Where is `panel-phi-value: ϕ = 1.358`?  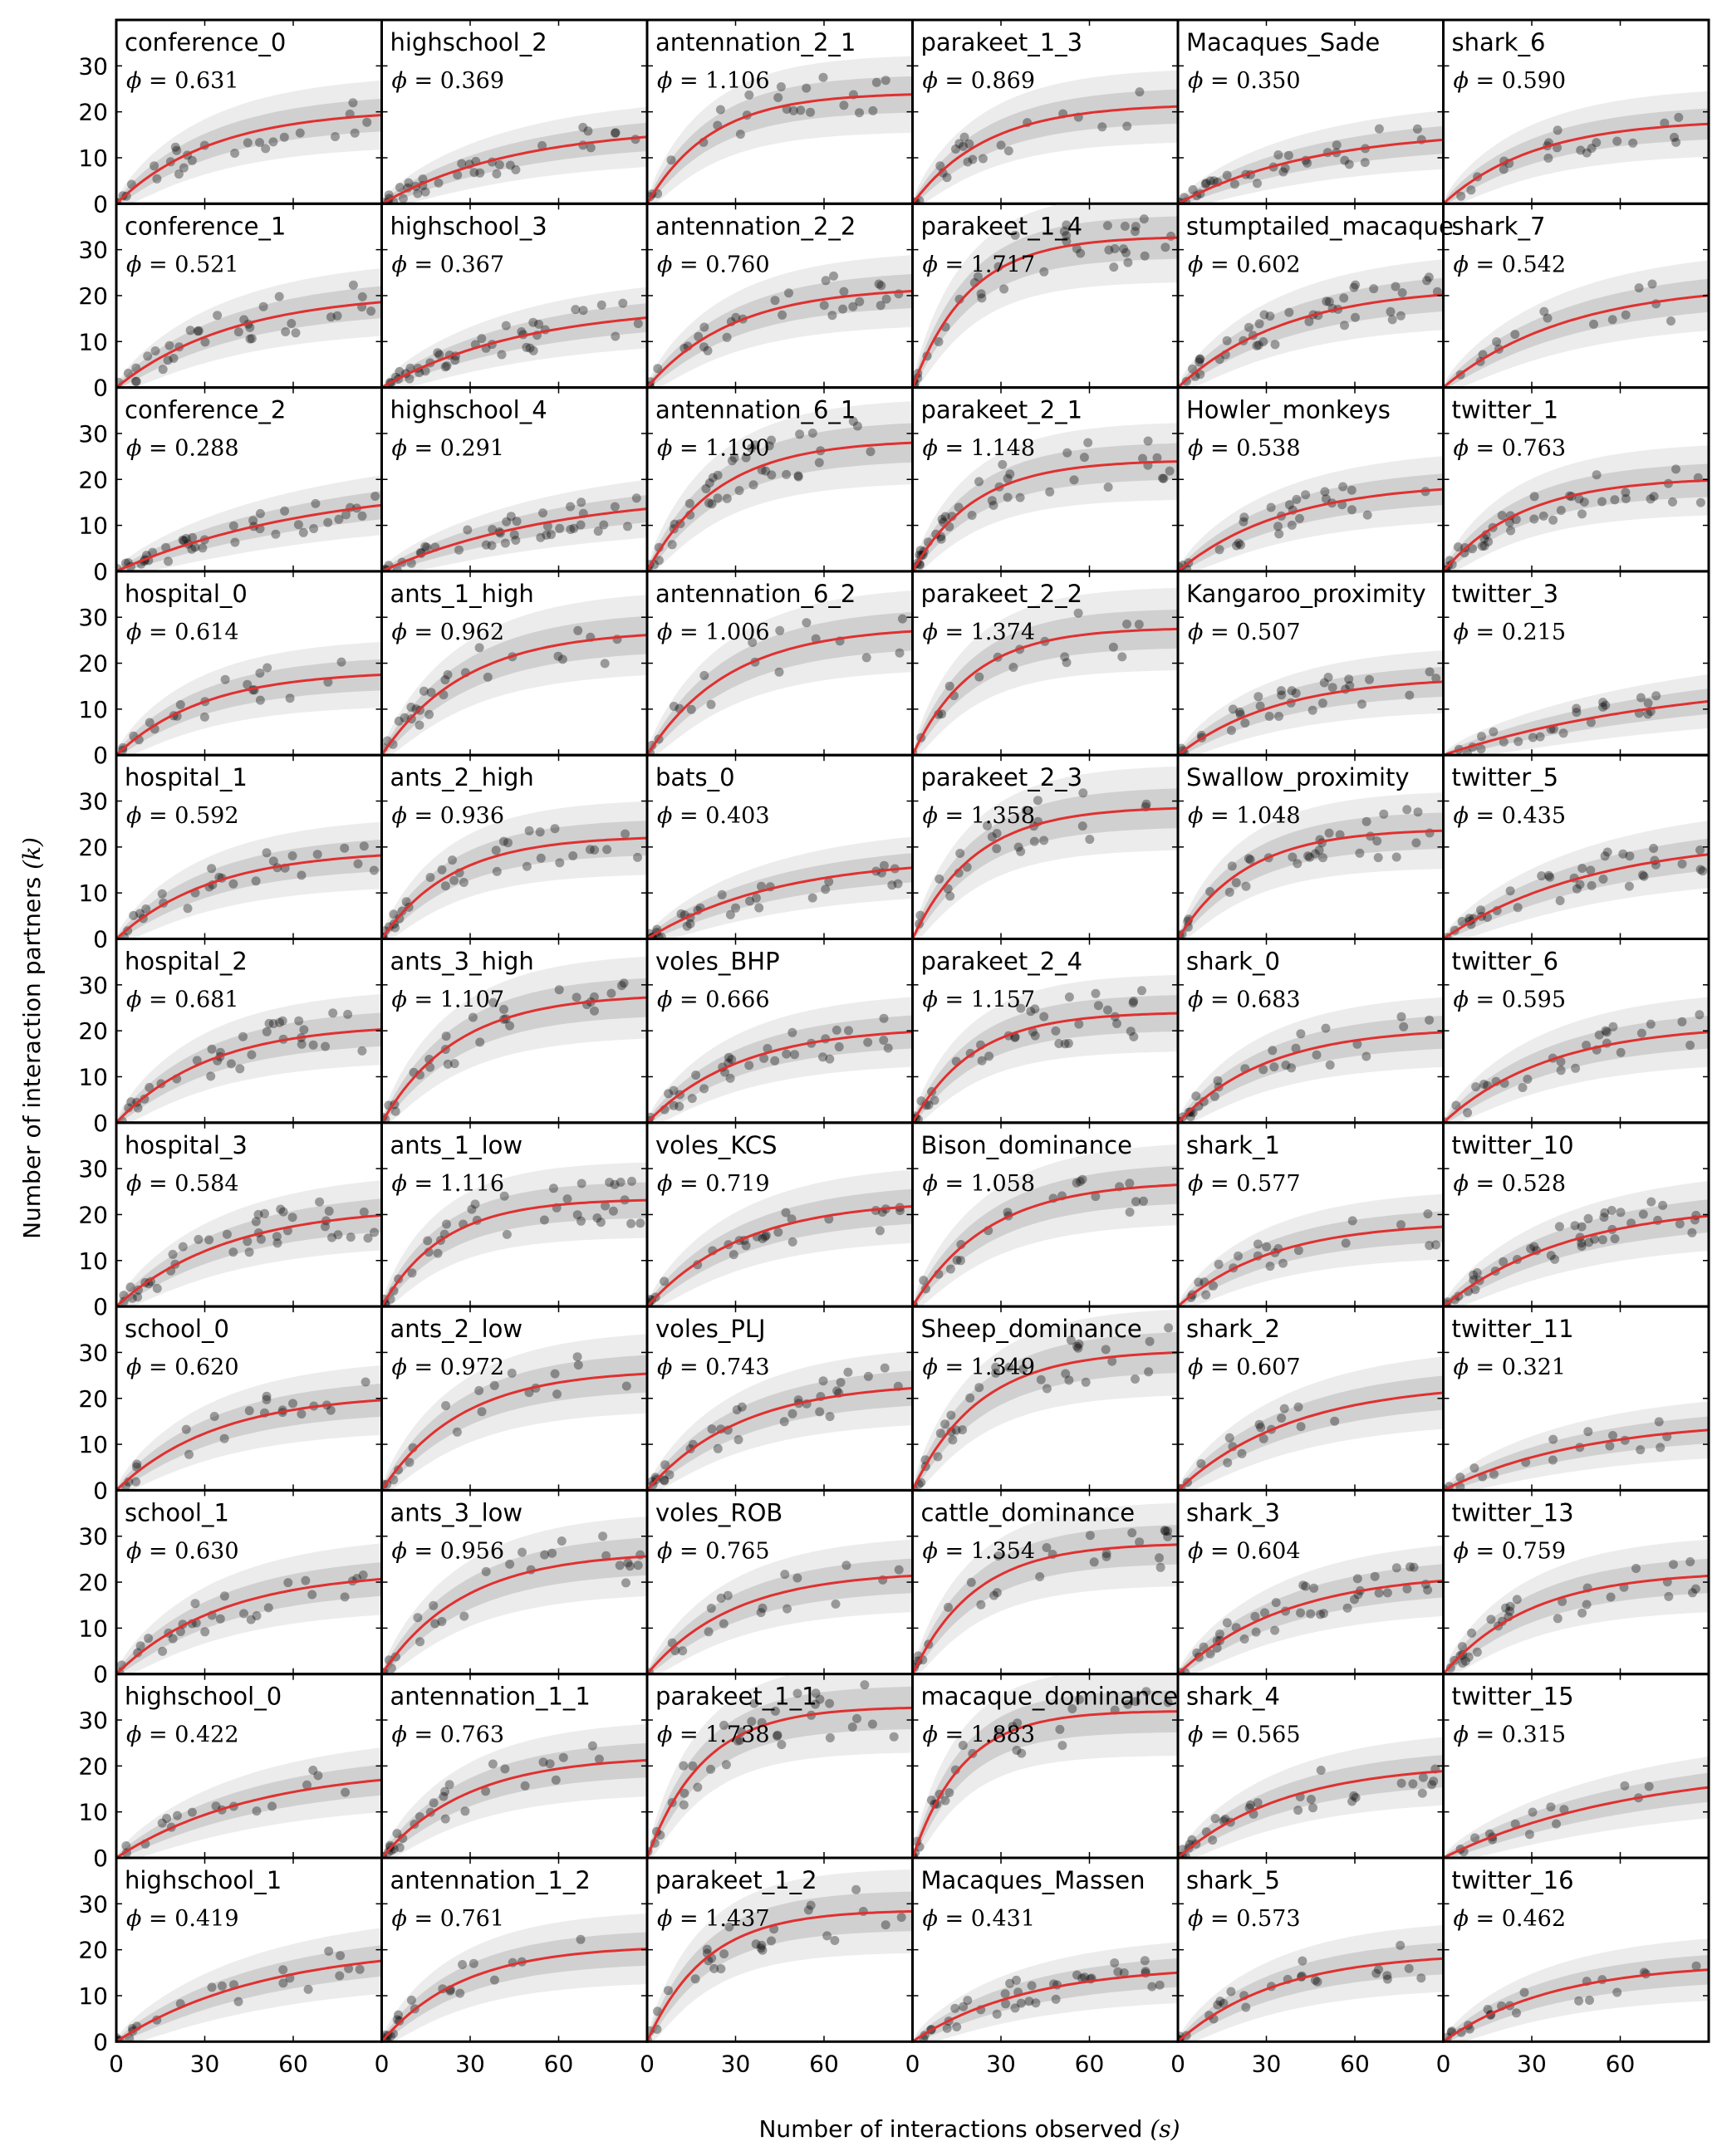
panel-phi-value: ϕ = 1.358 is located at coordinates (979, 816).